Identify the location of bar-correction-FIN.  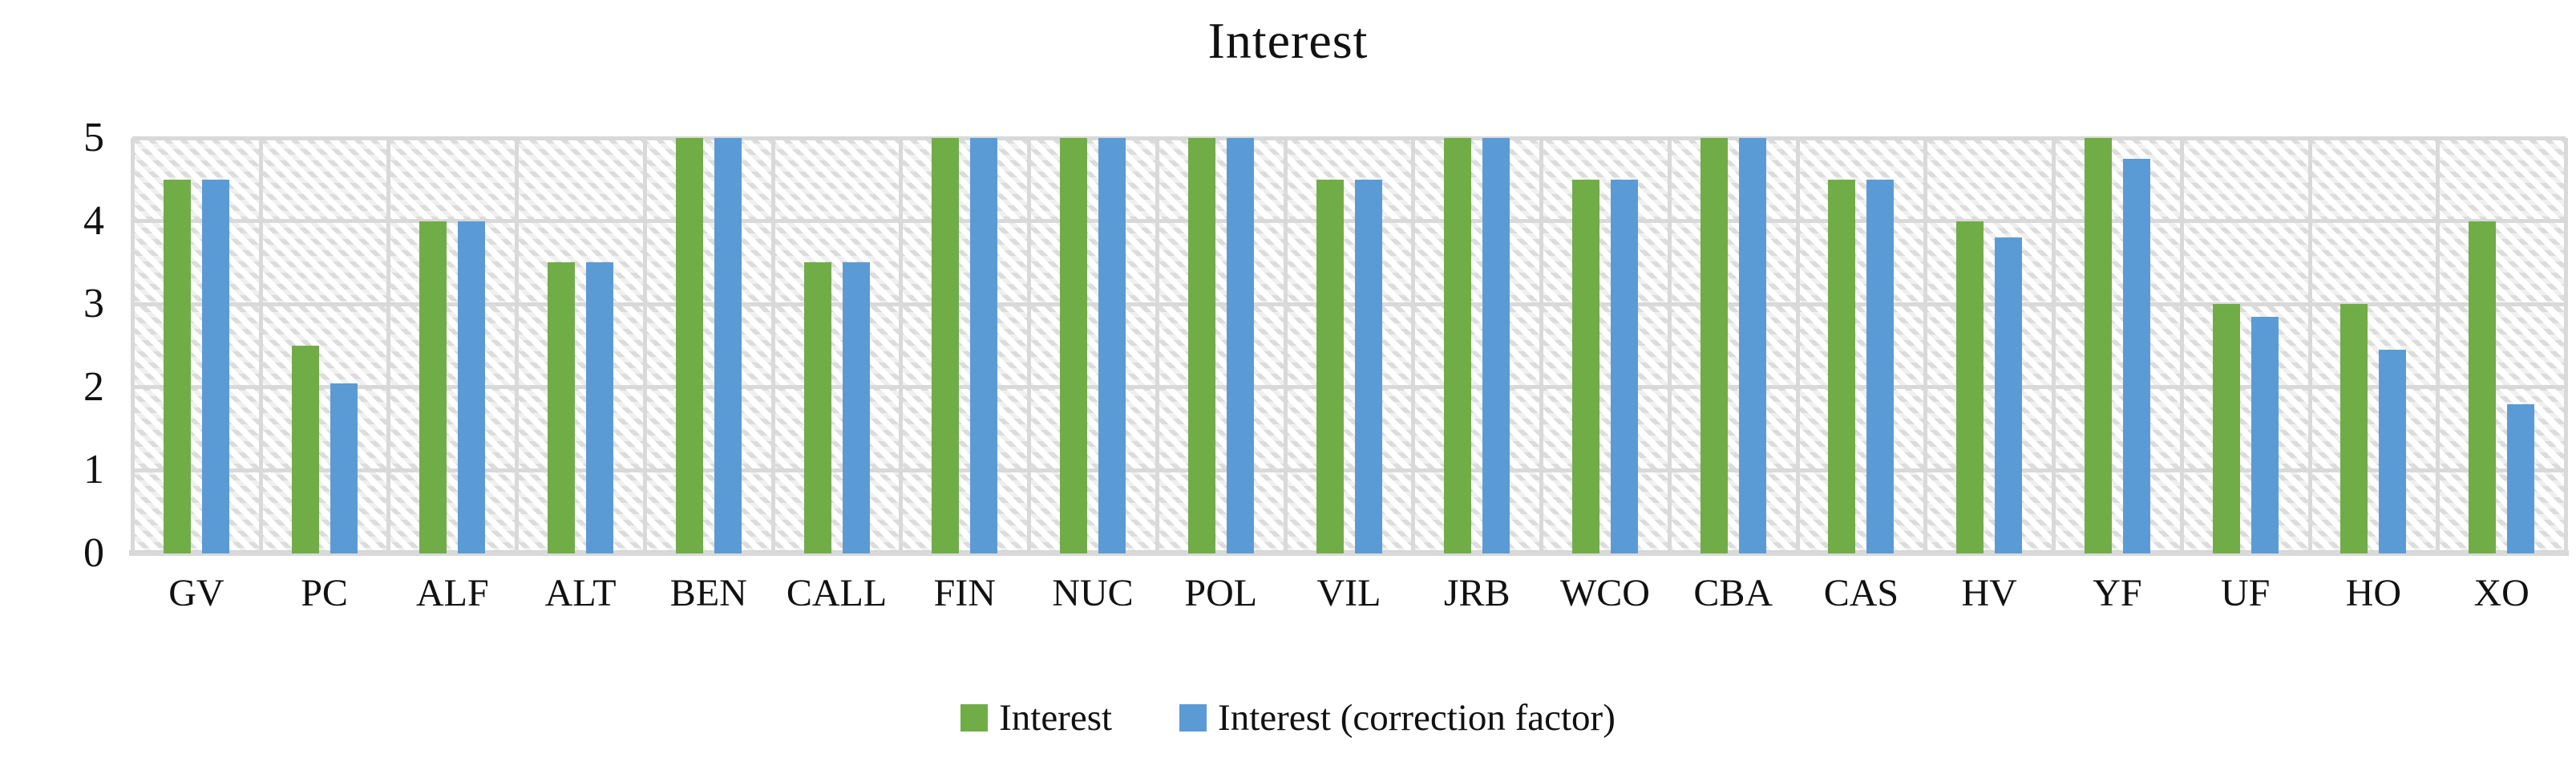
(984, 345).